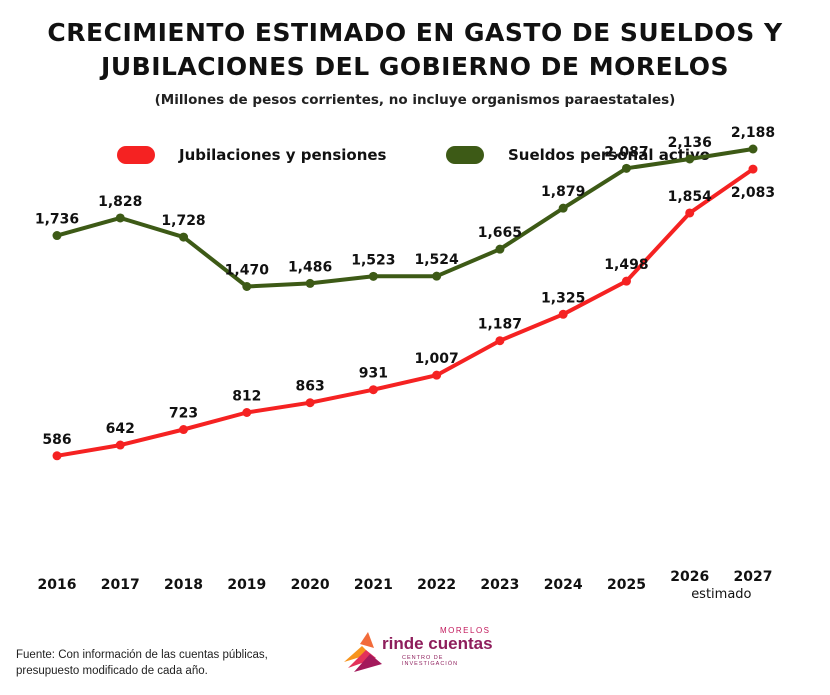 This screenshot has height=695, width=830. Describe the element at coordinates (465, 155) in the screenshot. I see `legend-swatch-sueldos` at that location.